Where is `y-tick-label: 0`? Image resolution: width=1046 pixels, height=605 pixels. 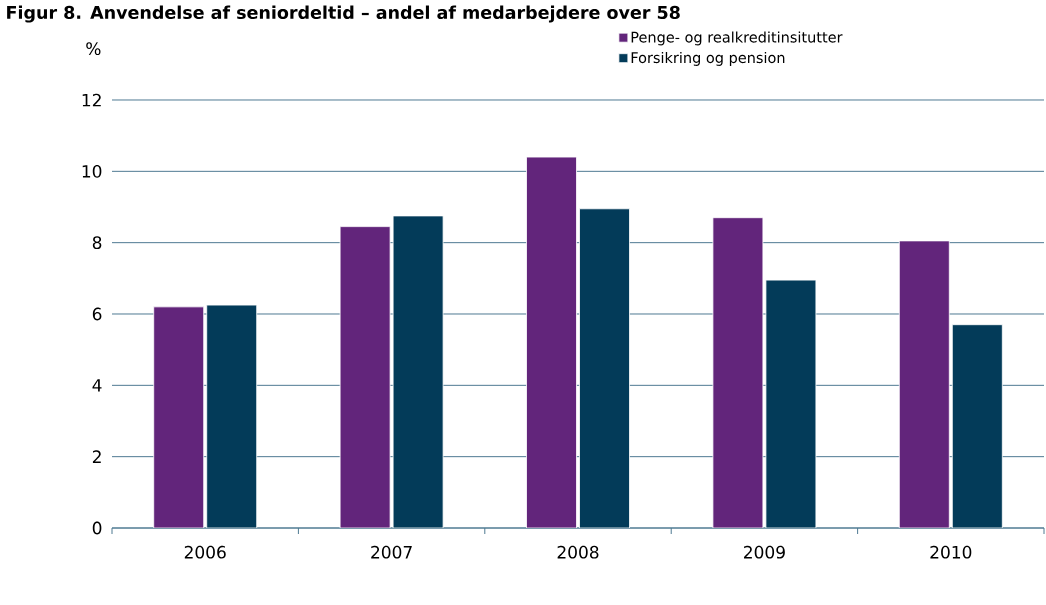 y-tick-label: 0 is located at coordinates (97, 528).